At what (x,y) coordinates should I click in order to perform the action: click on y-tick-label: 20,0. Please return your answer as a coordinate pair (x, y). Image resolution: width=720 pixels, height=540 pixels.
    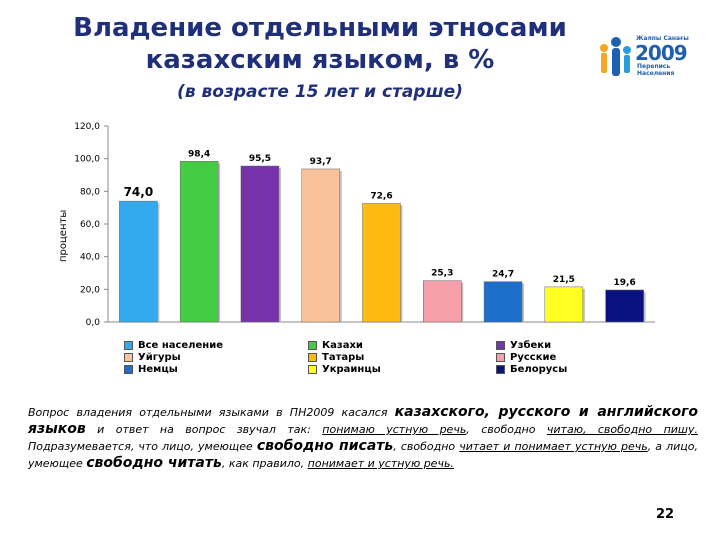
    Looking at the image, I should click on (90, 290).